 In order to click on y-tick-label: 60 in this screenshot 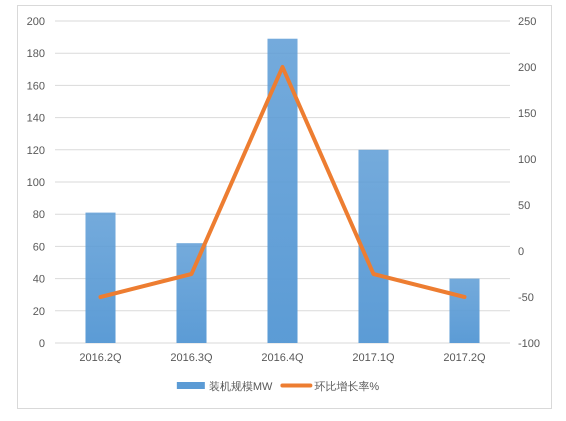, I will do `click(38, 247)`.